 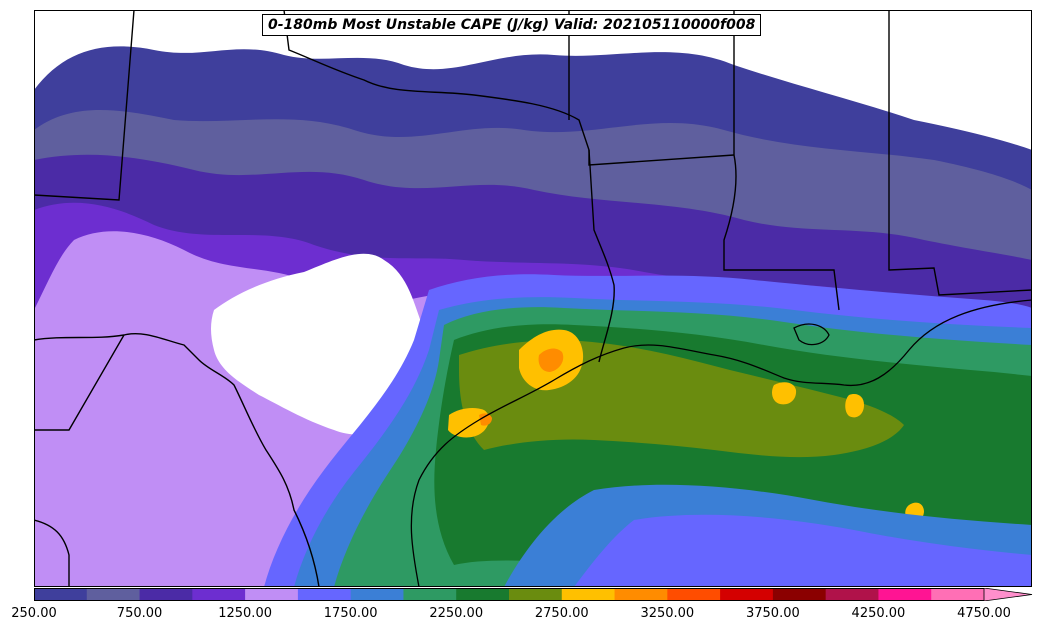 I want to click on colorbar-tick-label: 250.00, so click(x=34, y=613).